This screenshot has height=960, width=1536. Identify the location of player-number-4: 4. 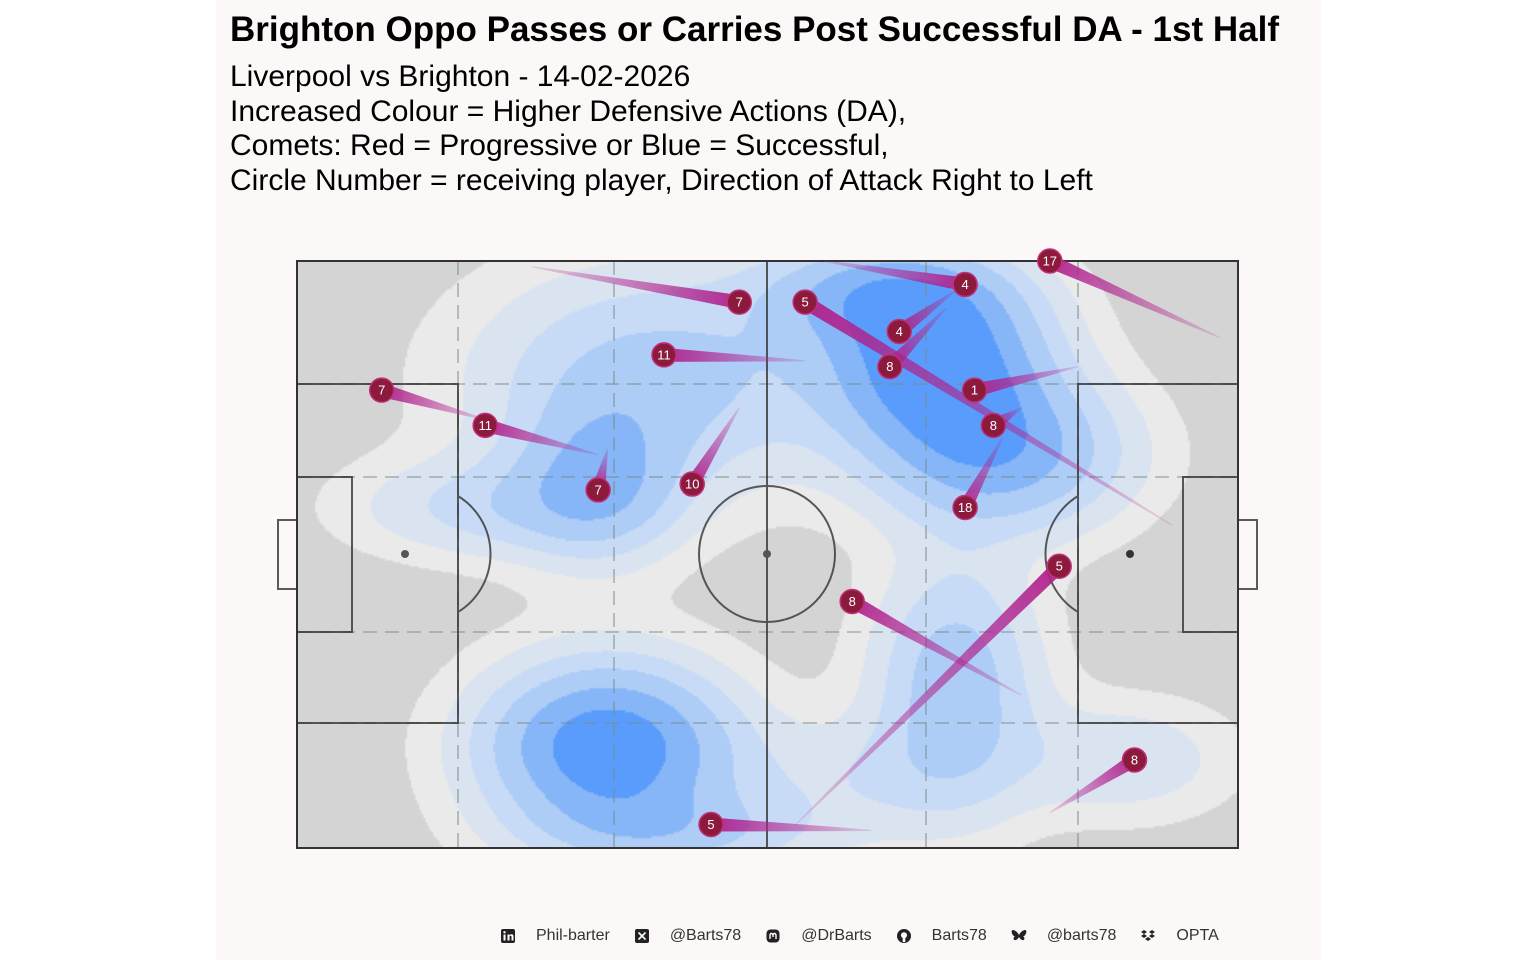
(899, 331).